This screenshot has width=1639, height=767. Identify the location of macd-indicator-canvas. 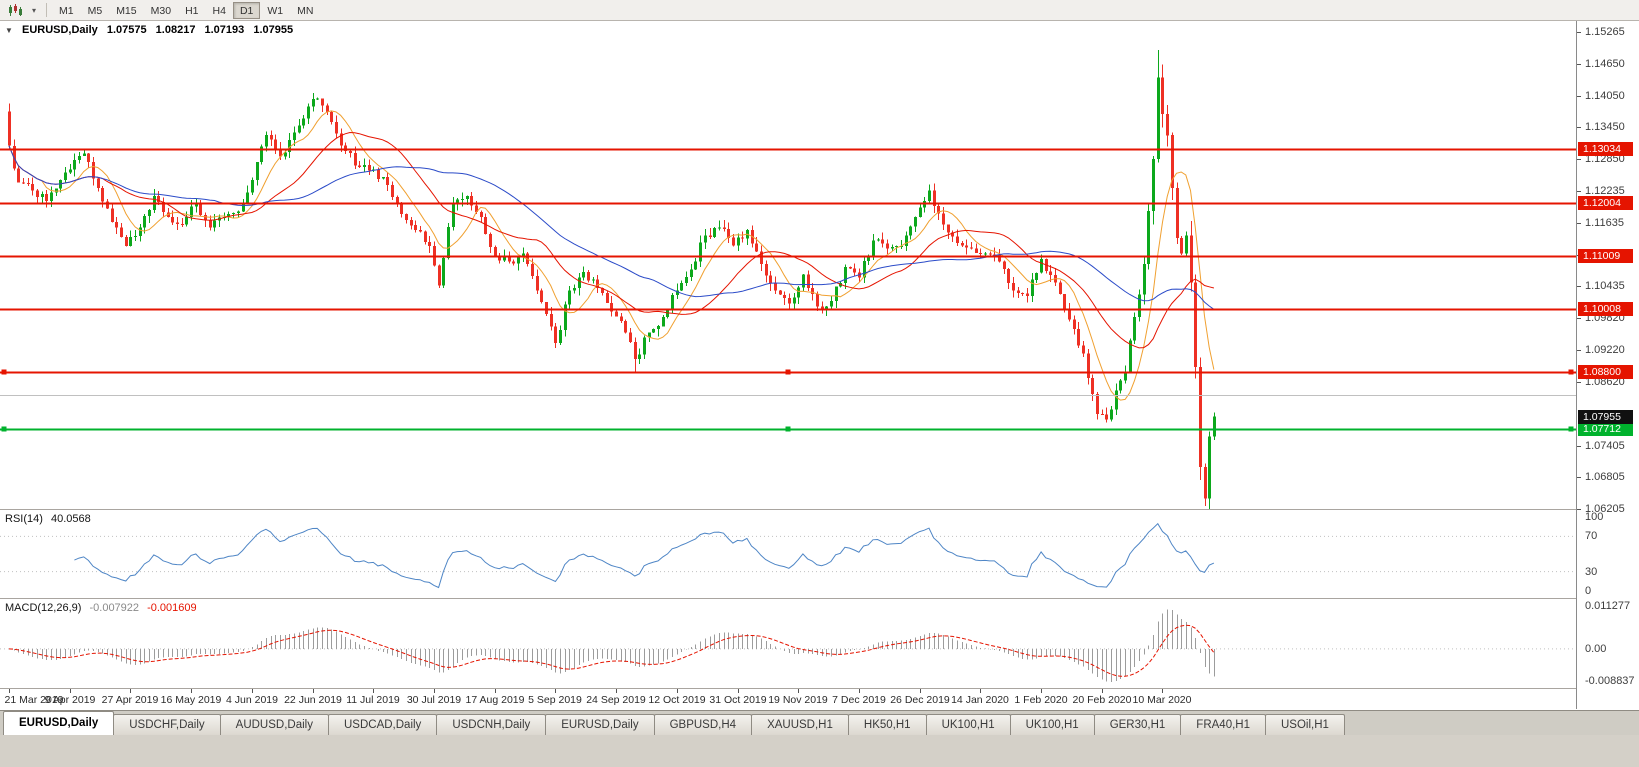
(788, 643).